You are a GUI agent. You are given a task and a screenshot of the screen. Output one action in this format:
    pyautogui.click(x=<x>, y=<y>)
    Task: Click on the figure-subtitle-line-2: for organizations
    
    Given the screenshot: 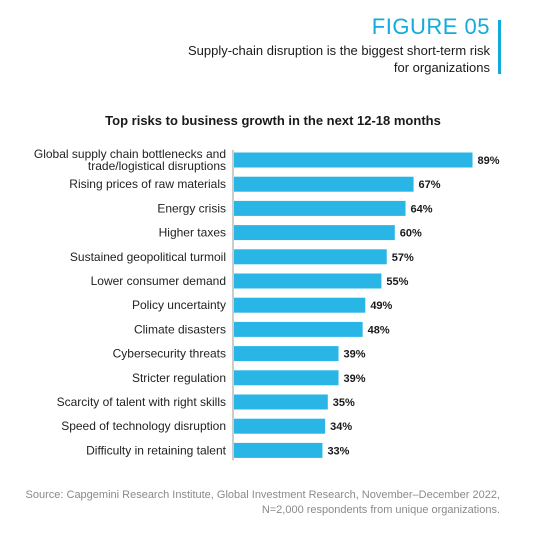 What is the action you would take?
    pyautogui.click(x=441, y=67)
    